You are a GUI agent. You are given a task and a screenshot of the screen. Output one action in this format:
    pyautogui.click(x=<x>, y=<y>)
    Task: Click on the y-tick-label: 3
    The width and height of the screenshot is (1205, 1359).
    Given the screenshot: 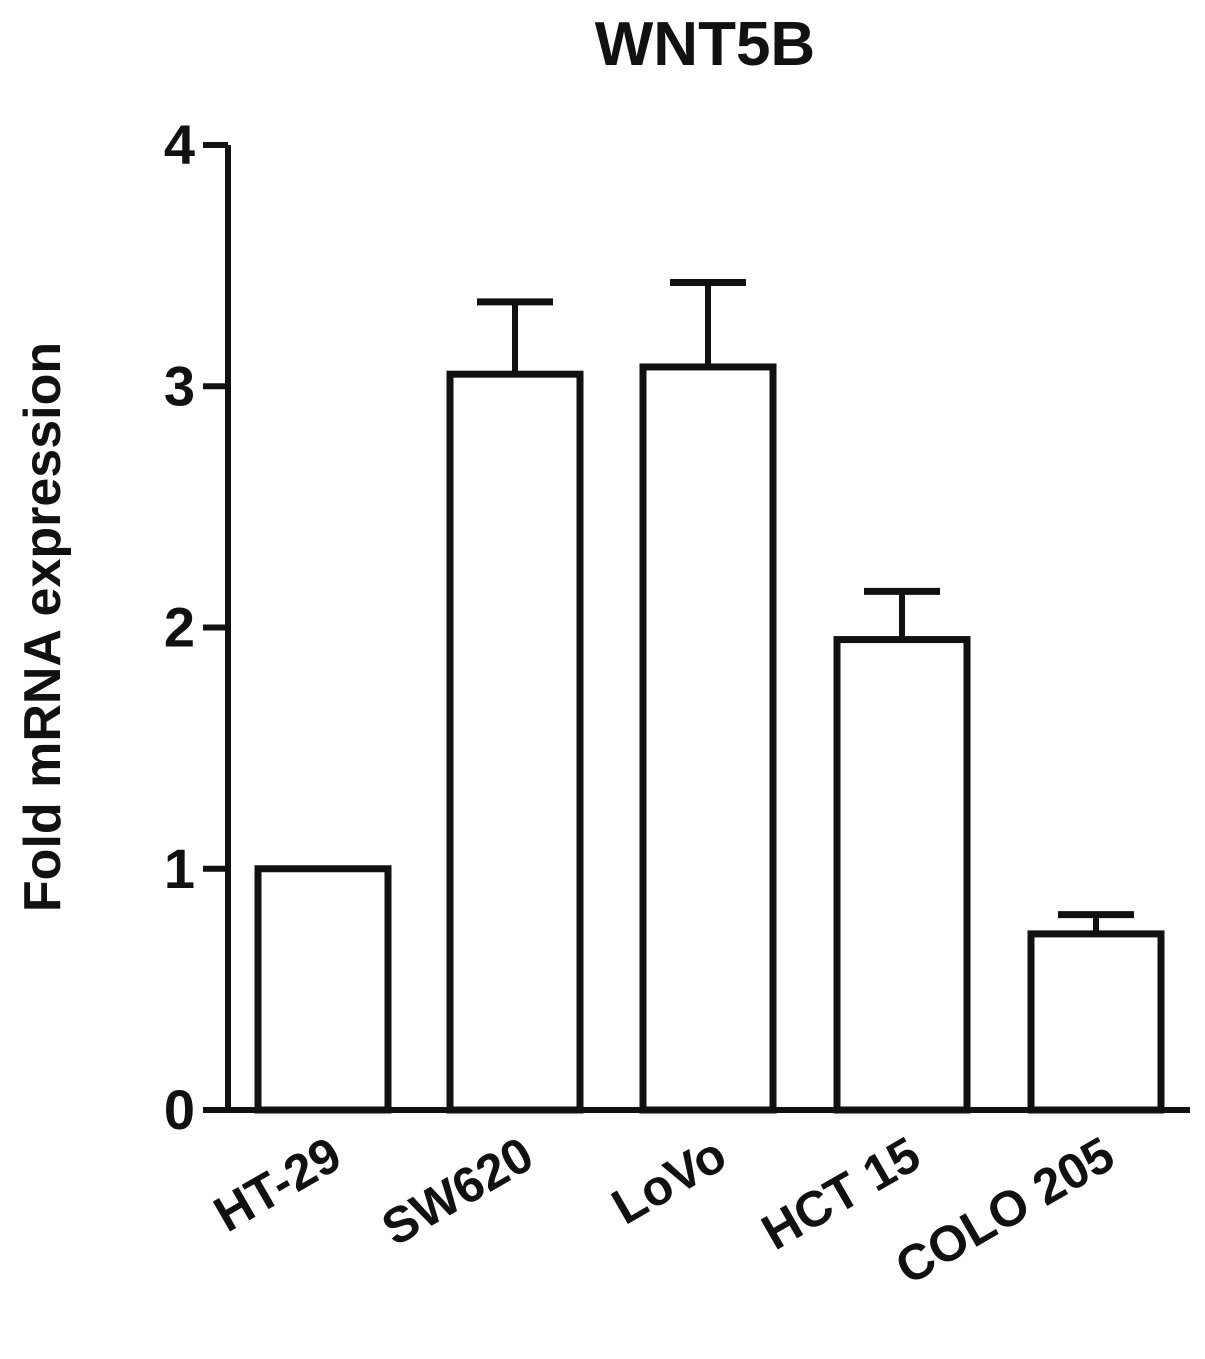 What is the action you would take?
    pyautogui.click(x=179, y=385)
    